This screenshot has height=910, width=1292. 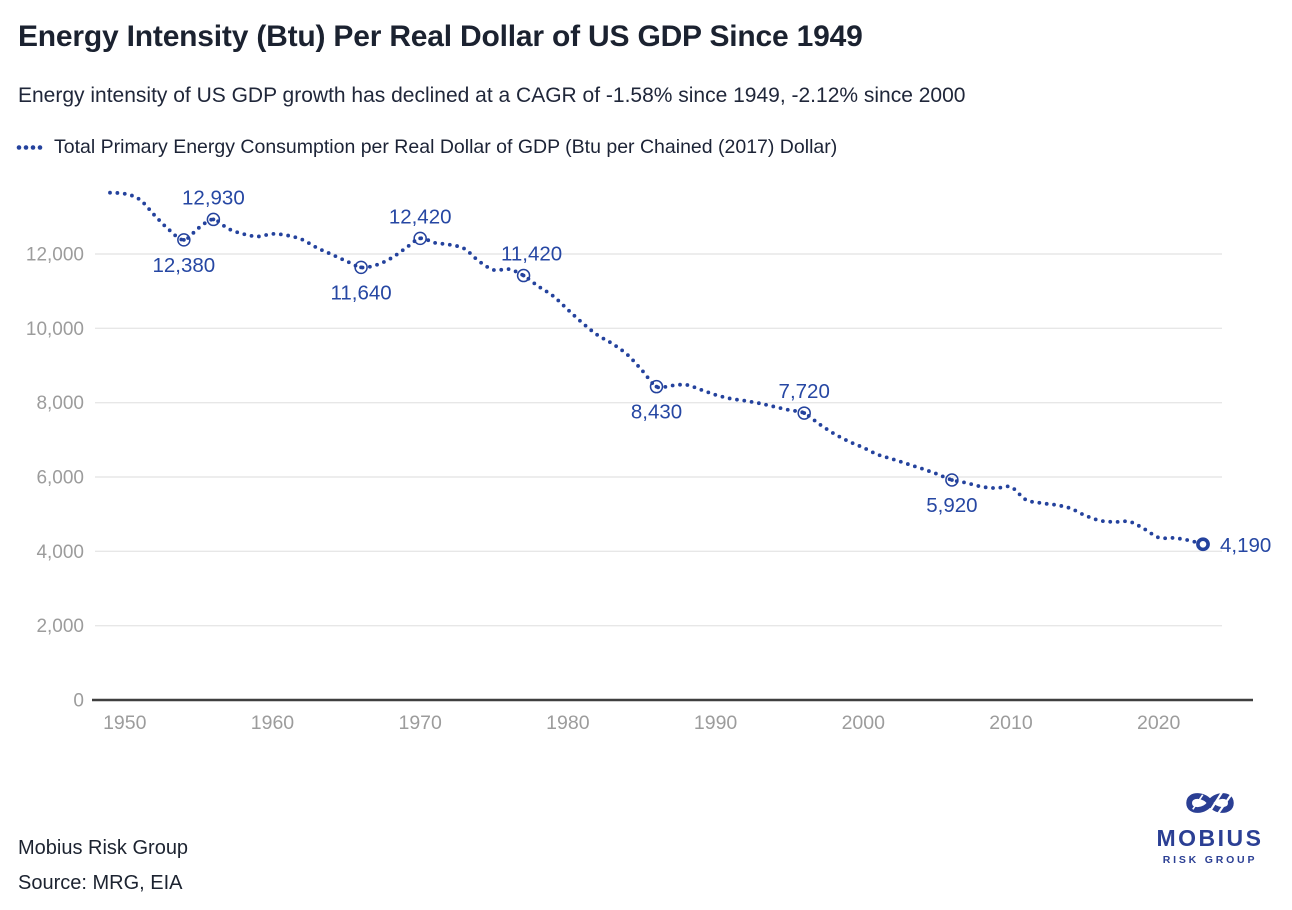 What do you see at coordinates (531, 254) in the screenshot?
I see `data-point-label: 11,420` at bounding box center [531, 254].